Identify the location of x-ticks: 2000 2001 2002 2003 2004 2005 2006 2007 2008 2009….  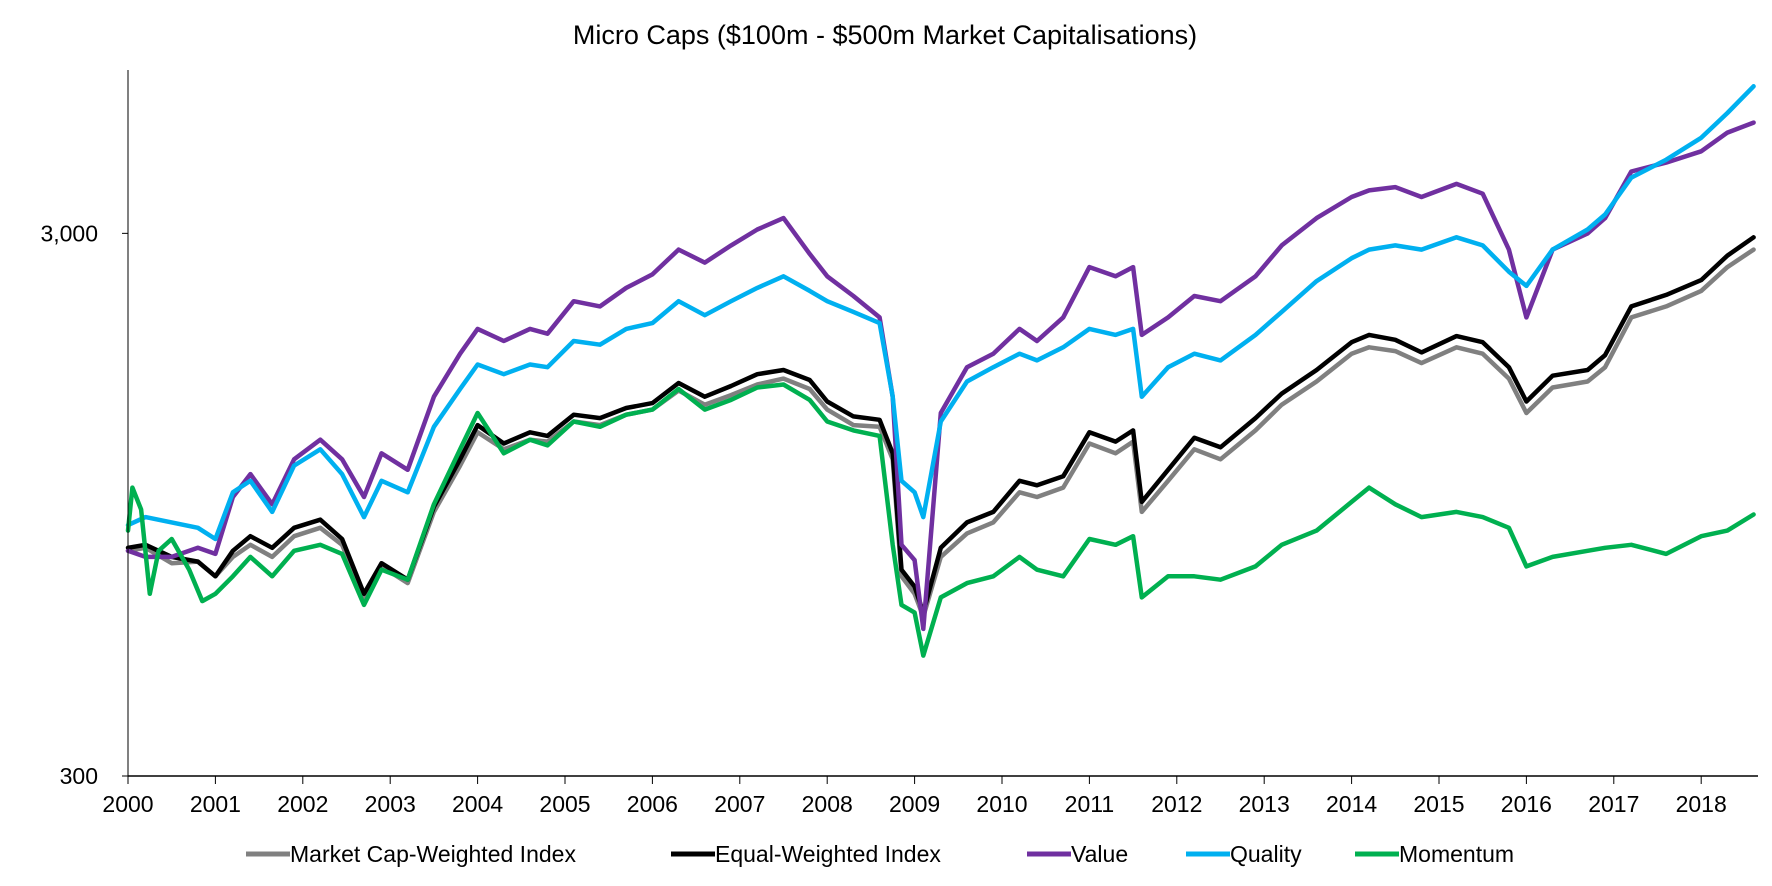
(914, 796).